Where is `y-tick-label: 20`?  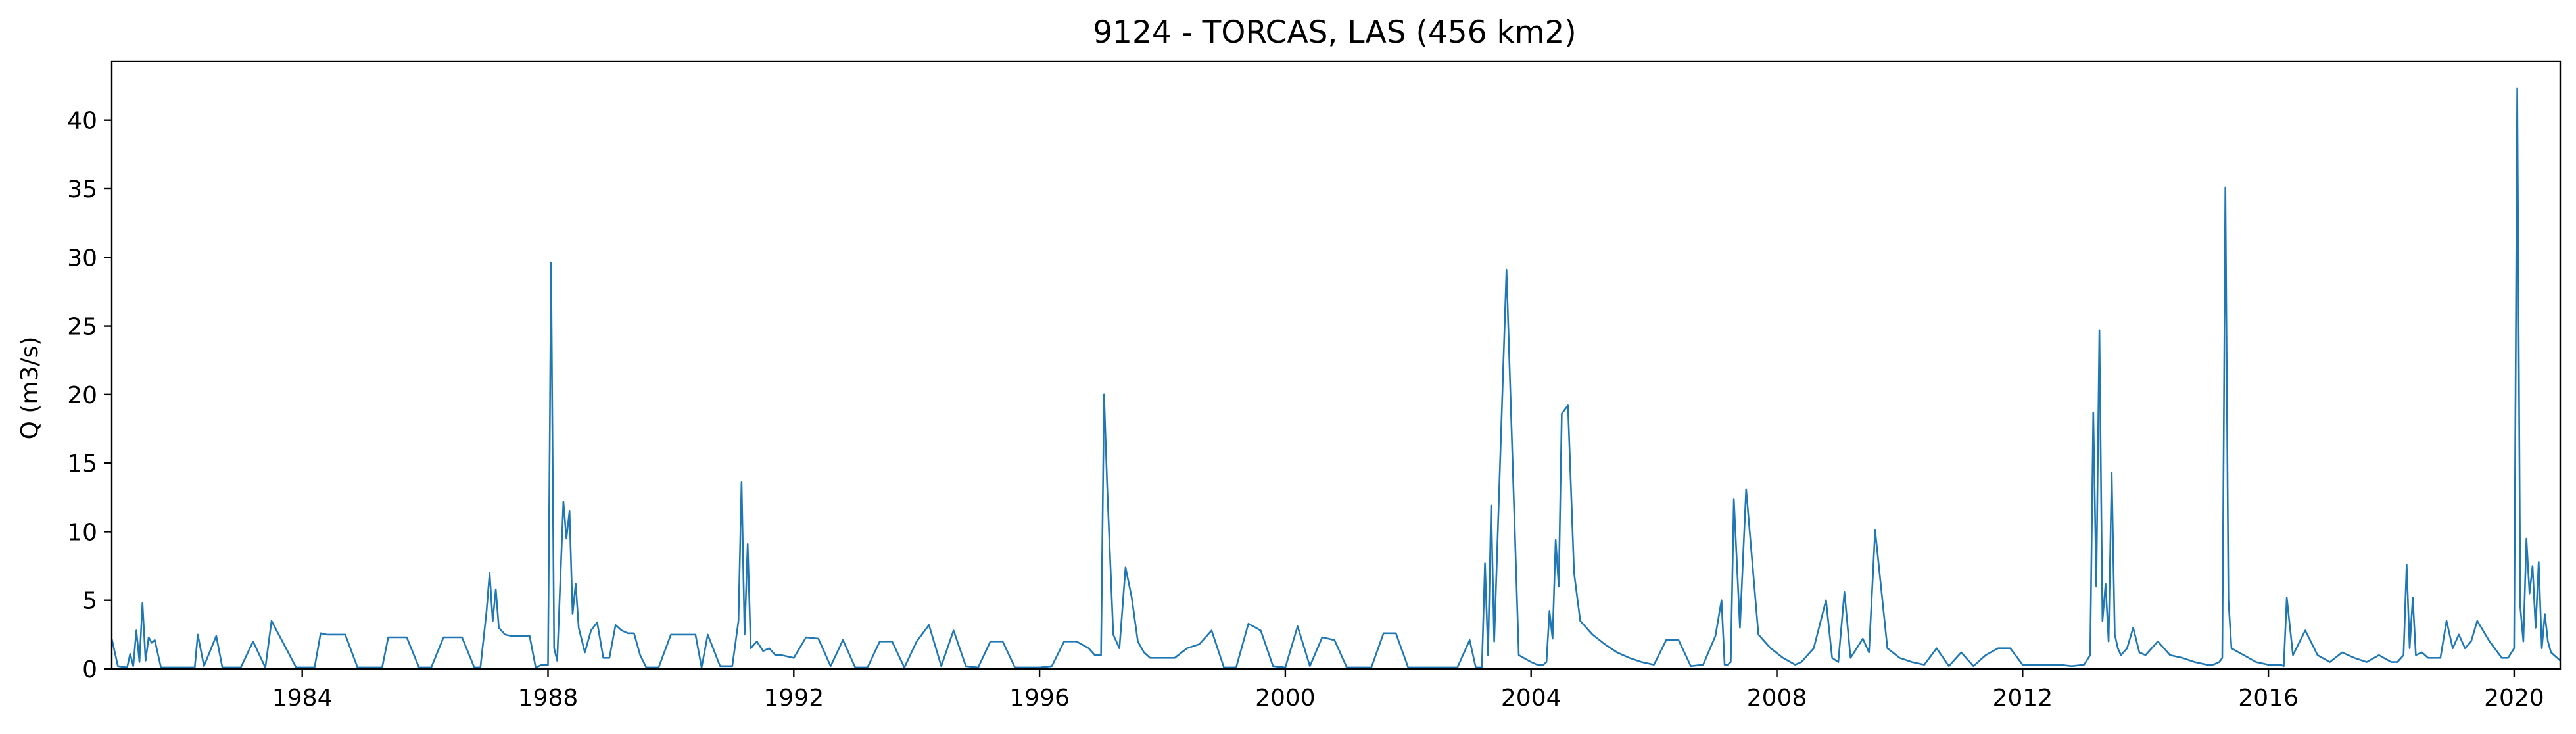
y-tick-label: 20 is located at coordinates (82, 395).